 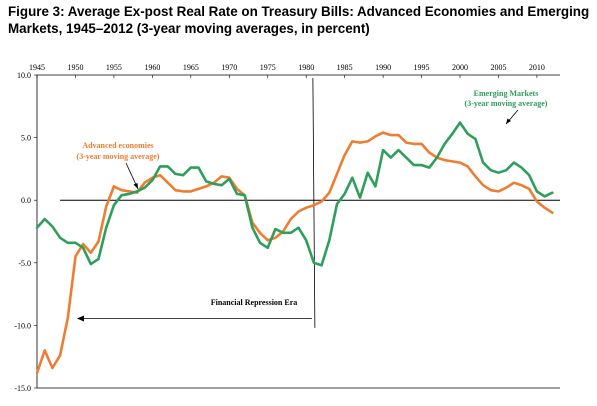 What do you see at coordinates (191, 67) in the screenshot?
I see `x-tick-label: 1965` at bounding box center [191, 67].